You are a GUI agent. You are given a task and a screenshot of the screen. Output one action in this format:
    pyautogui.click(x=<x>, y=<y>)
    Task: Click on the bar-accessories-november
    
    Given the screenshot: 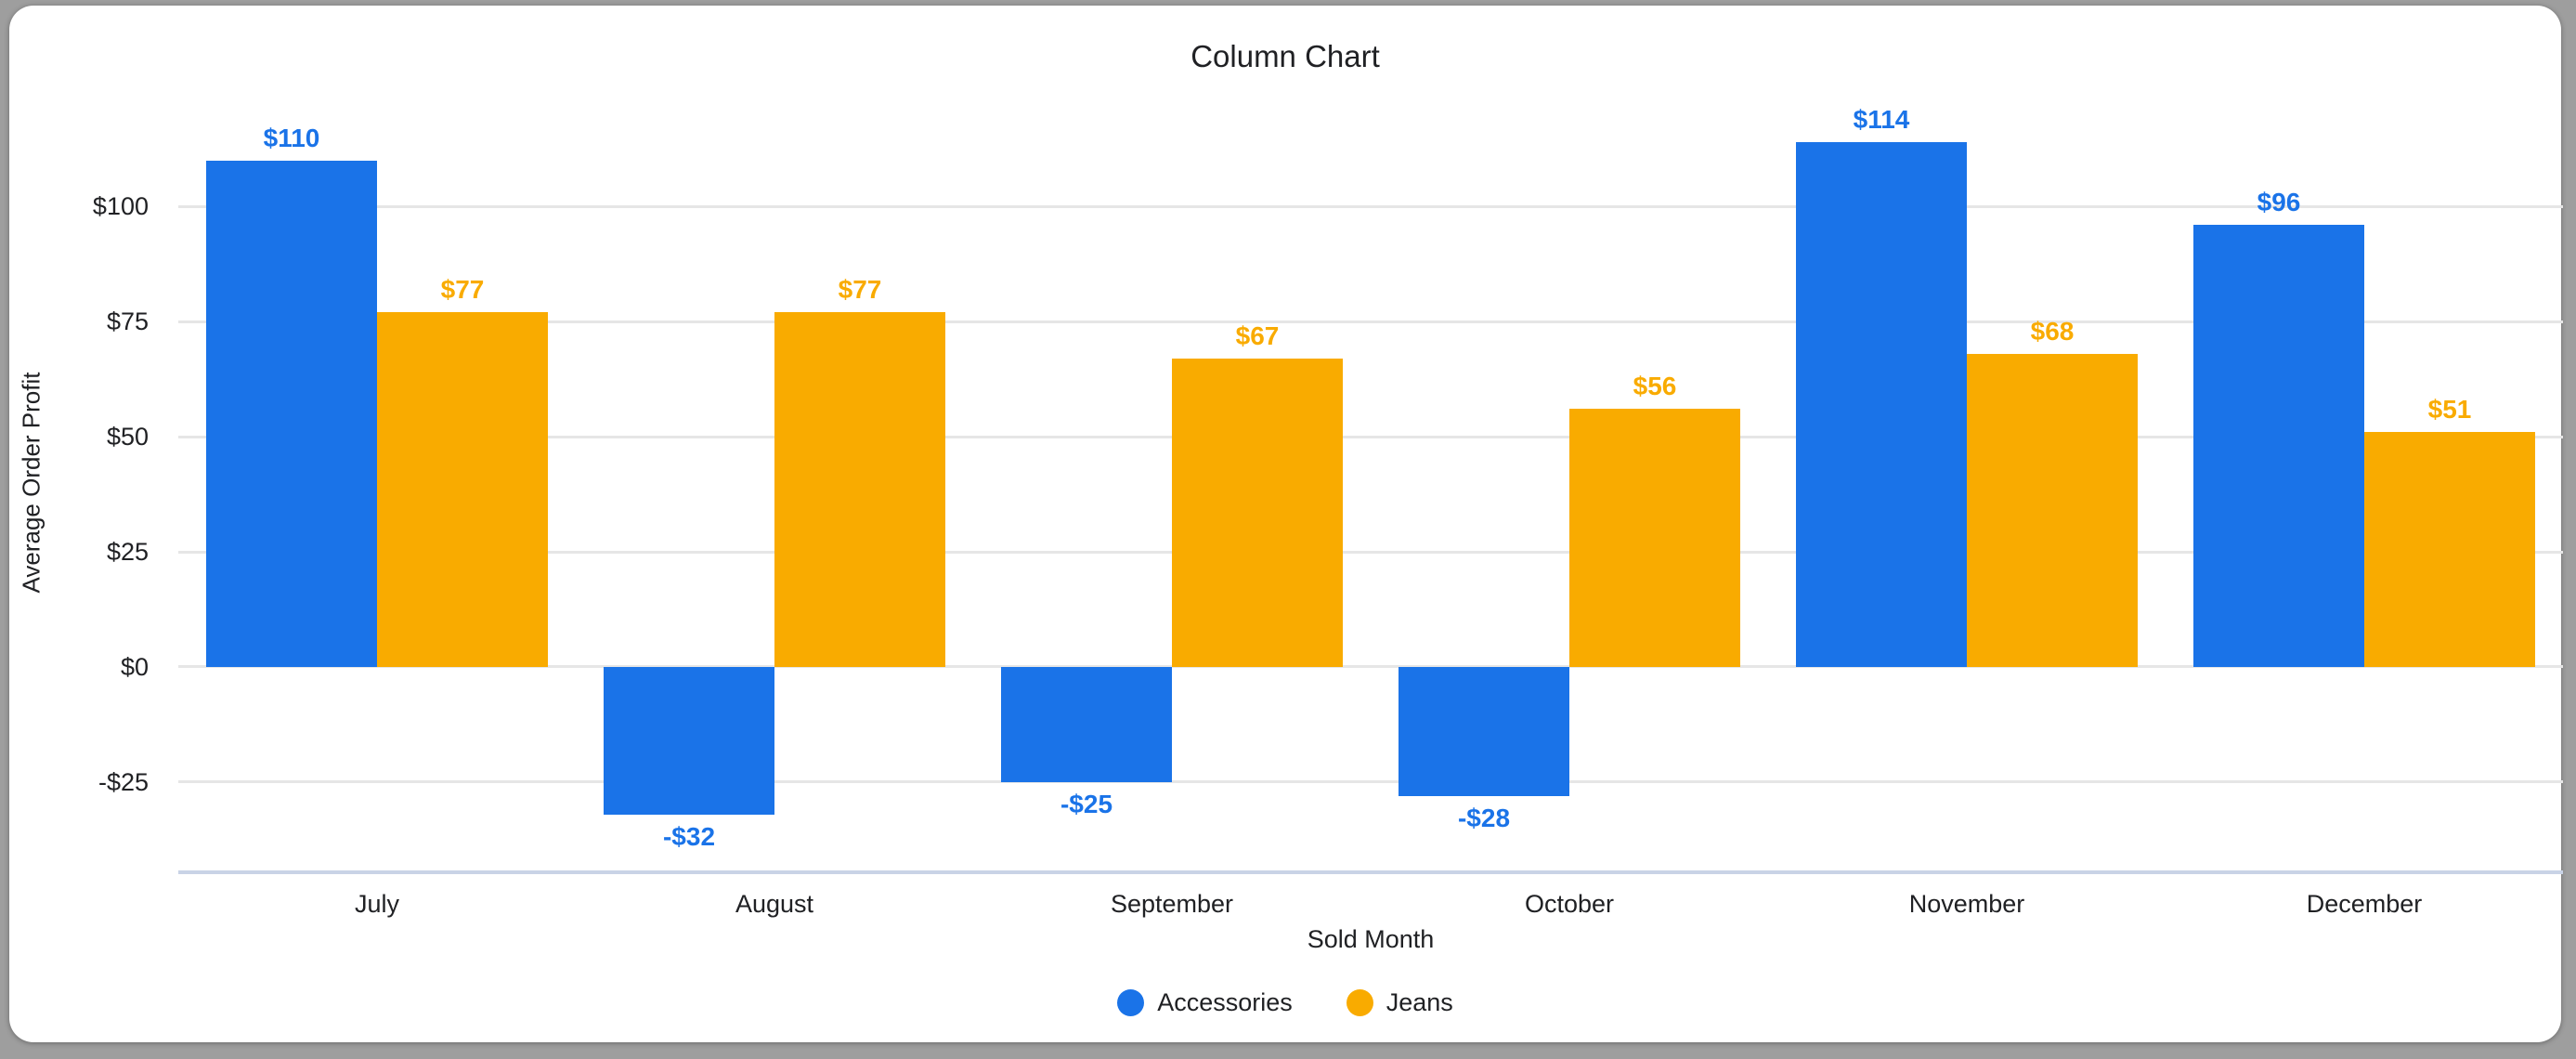 What is the action you would take?
    pyautogui.click(x=1881, y=404)
    